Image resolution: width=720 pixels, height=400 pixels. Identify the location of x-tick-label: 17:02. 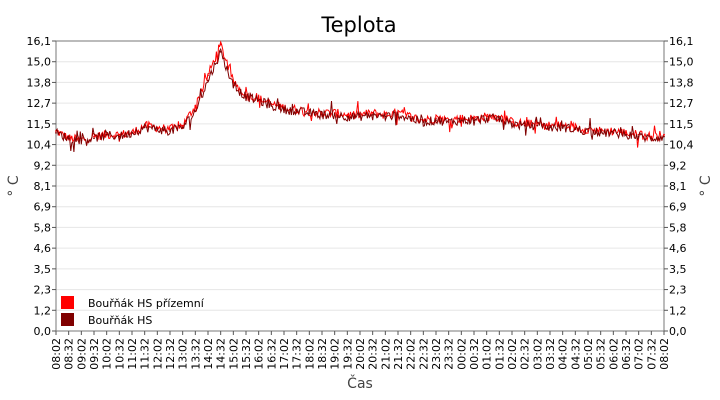
(284, 354).